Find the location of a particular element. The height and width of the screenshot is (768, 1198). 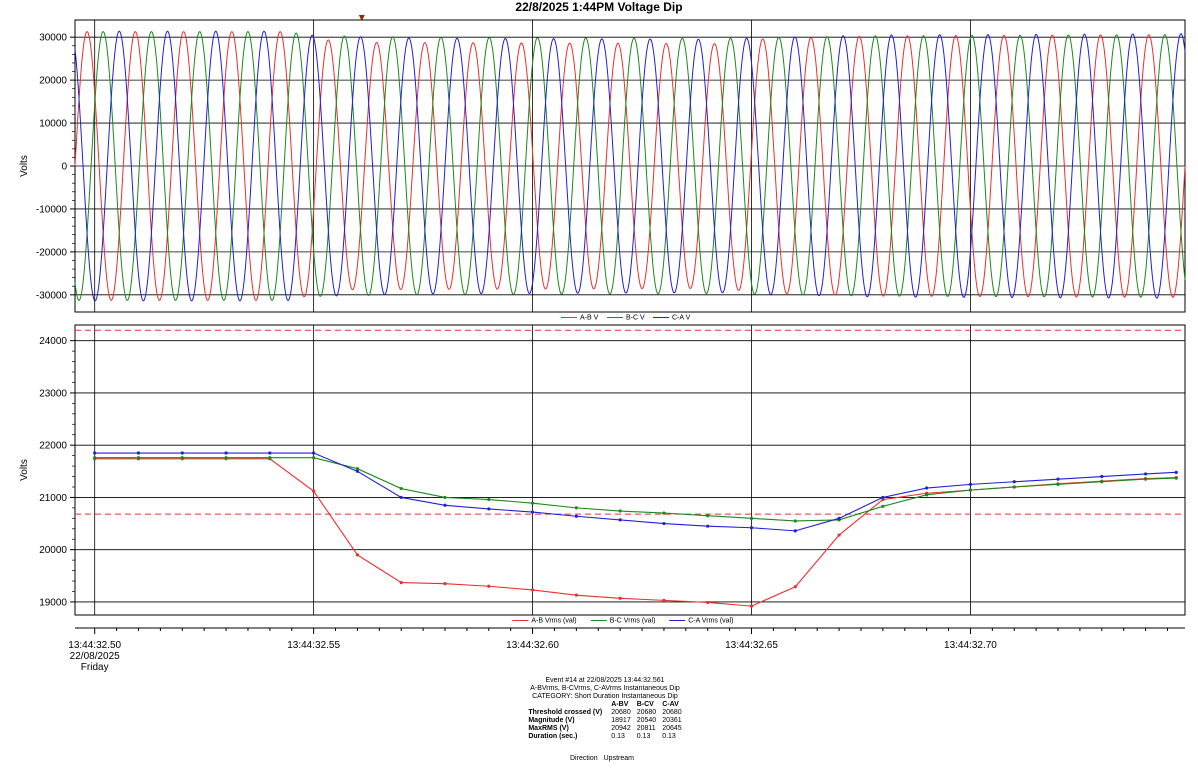

legend-item: B-C Vrms (val) is located at coordinates (633, 621).